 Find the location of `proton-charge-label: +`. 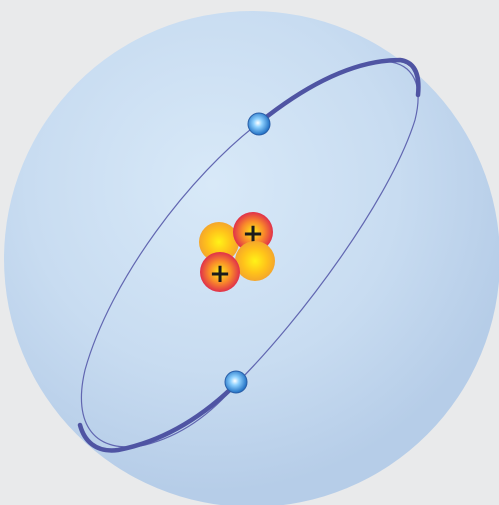

proton-charge-label: + is located at coordinates (220, 274).